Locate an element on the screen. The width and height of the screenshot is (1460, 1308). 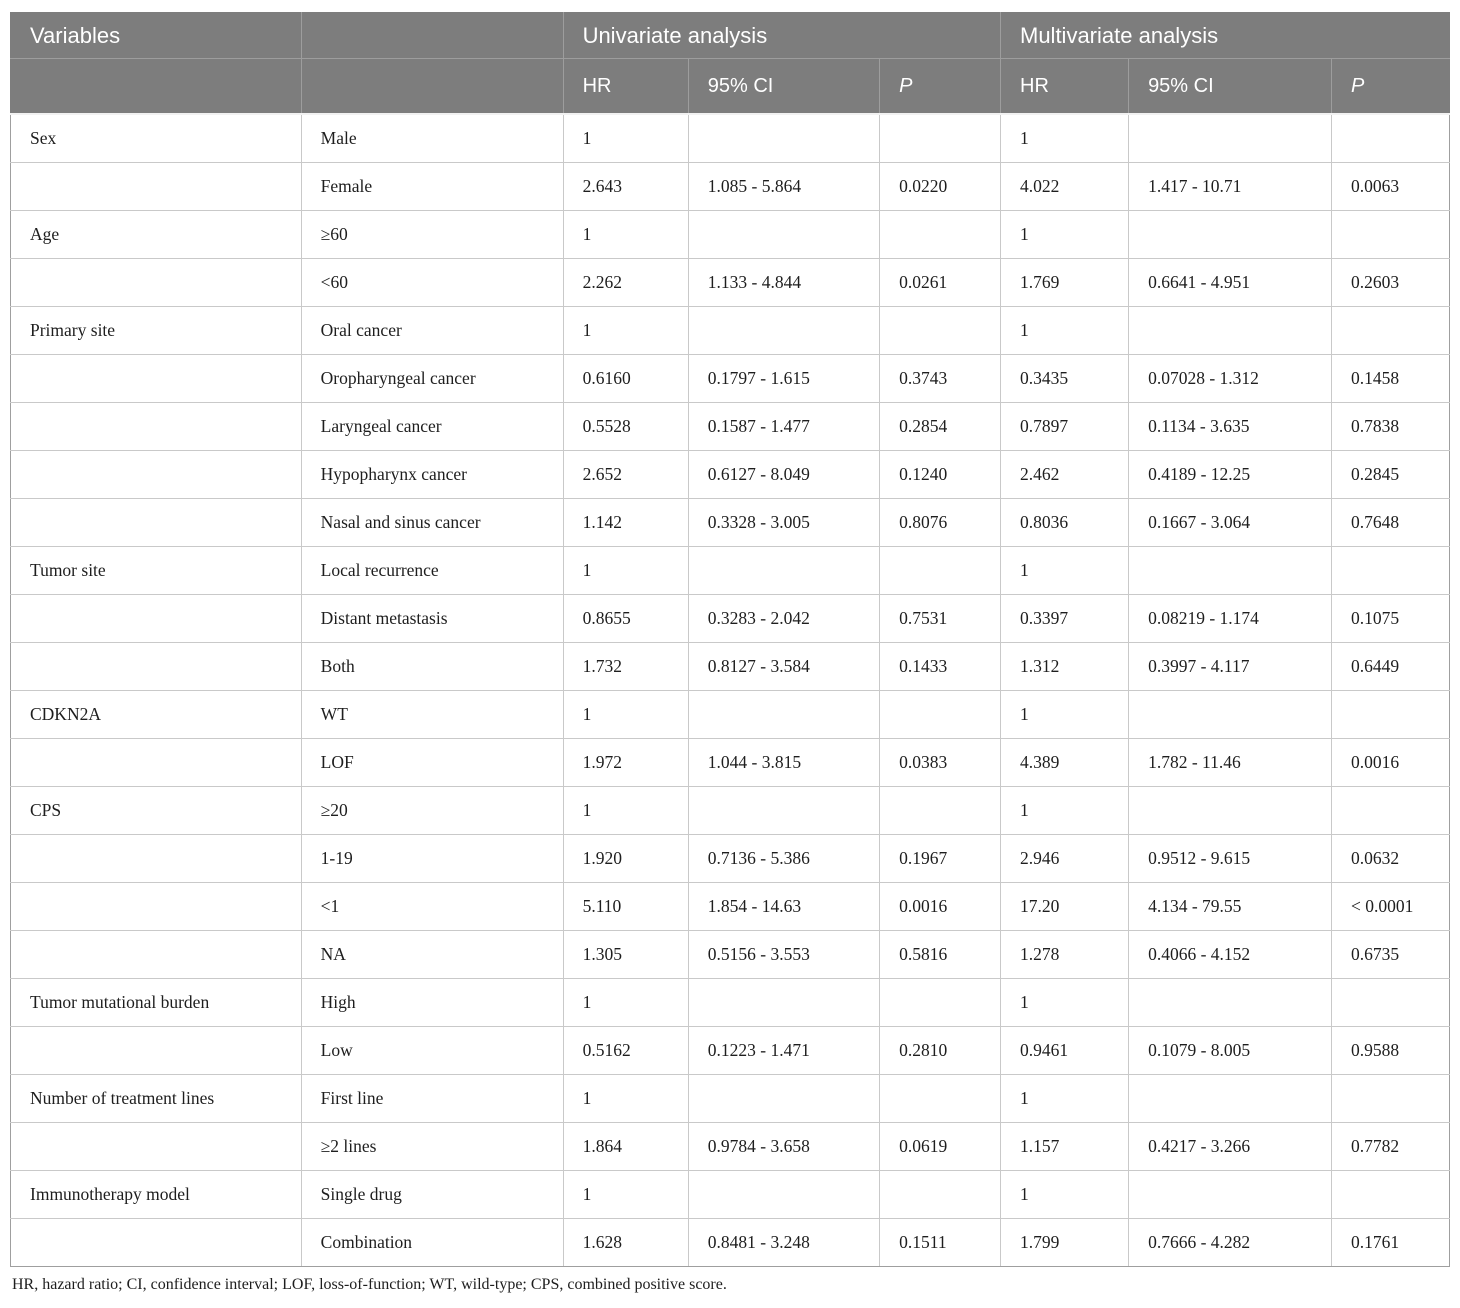
multivariate-hr-cell: 1.157 is located at coordinates (1064, 1146).